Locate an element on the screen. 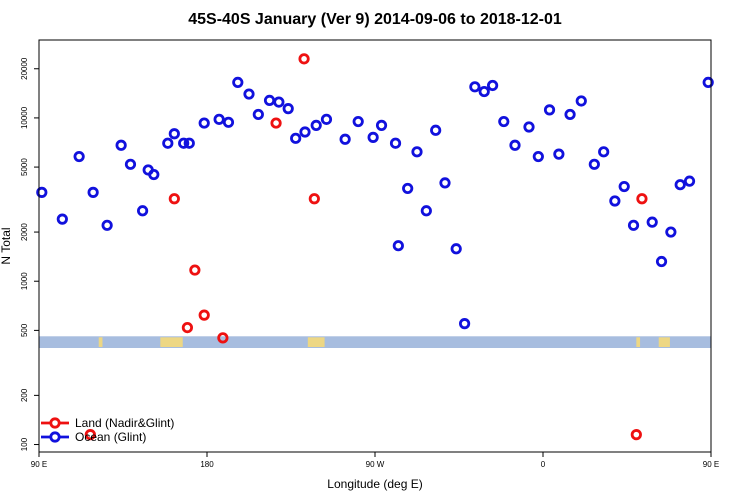  legend-marker-ocean is located at coordinates (55, 437).